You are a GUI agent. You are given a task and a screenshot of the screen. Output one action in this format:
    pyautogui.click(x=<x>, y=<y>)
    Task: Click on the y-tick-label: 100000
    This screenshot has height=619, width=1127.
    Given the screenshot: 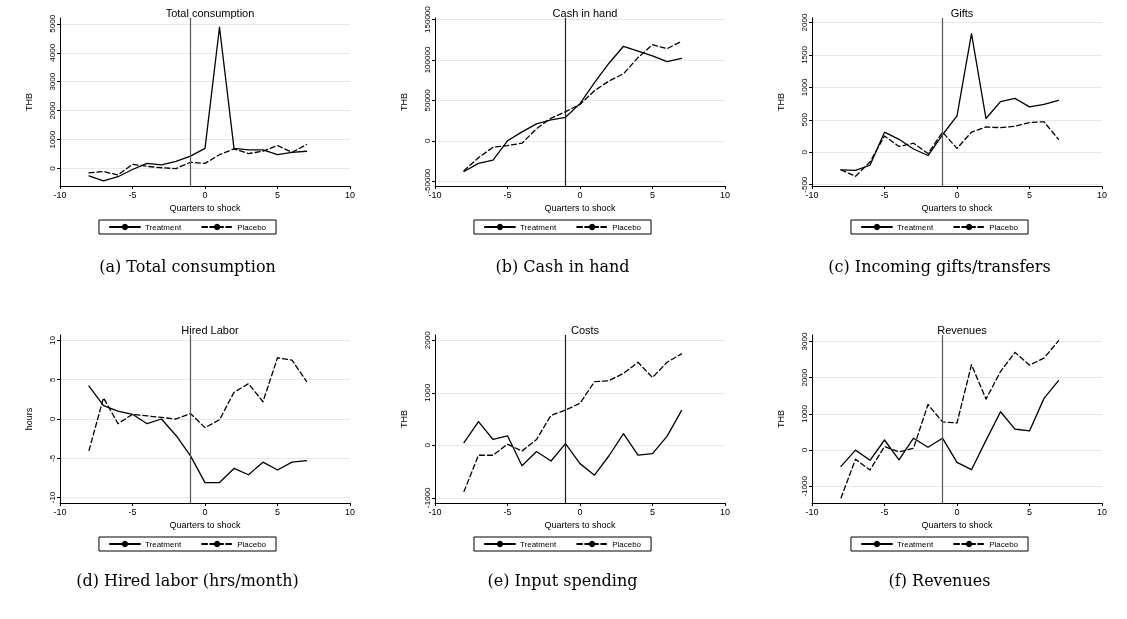 What is the action you would take?
    pyautogui.click(x=427, y=60)
    